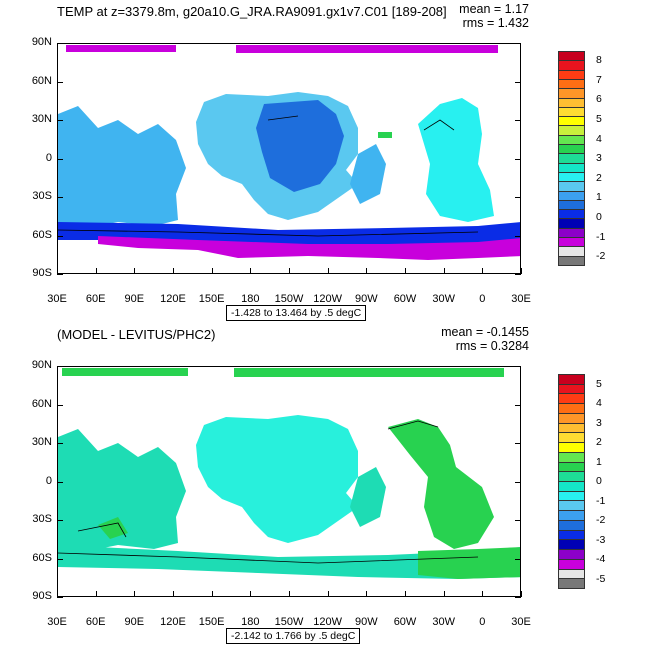 Image resolution: width=647 pixels, height=647 pixels. What do you see at coordinates (482, 299) in the screenshot?
I see `lon-tick-label: 0` at bounding box center [482, 299].